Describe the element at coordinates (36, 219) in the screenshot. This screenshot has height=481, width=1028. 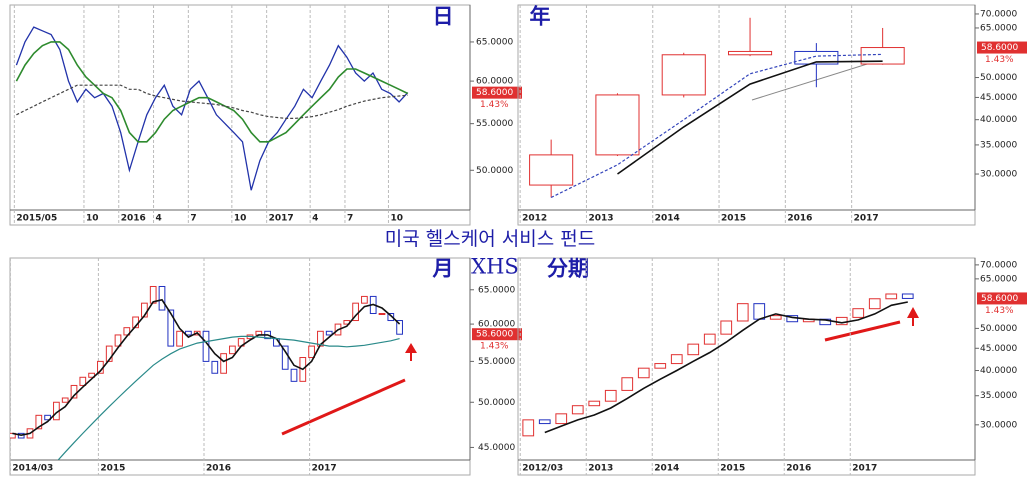
I see `x-tick-label: 2015/05` at that location.